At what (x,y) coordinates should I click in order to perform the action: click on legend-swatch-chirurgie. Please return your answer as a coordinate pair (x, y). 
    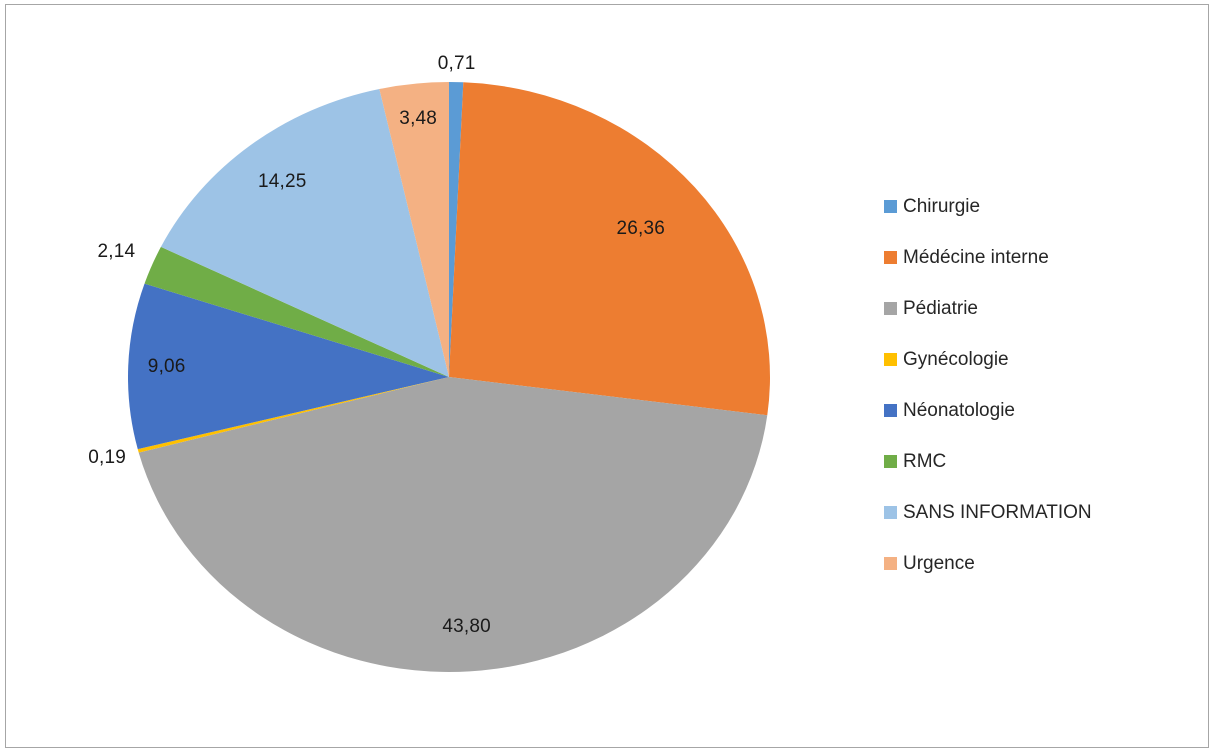
    Looking at the image, I should click on (890, 206).